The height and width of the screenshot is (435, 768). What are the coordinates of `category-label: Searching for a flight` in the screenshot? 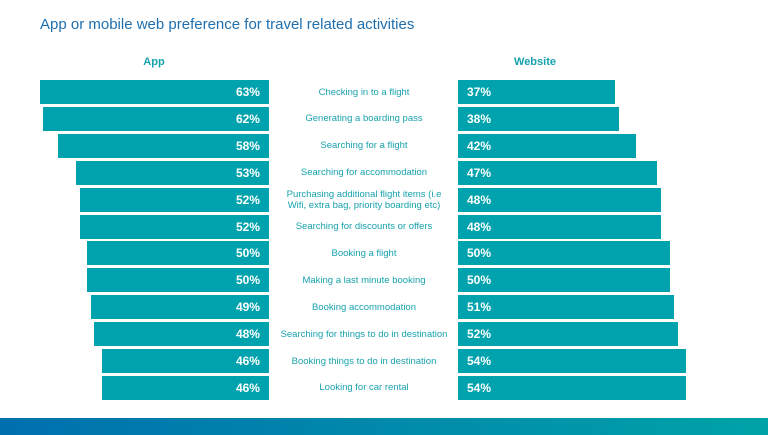 It's located at (364, 146).